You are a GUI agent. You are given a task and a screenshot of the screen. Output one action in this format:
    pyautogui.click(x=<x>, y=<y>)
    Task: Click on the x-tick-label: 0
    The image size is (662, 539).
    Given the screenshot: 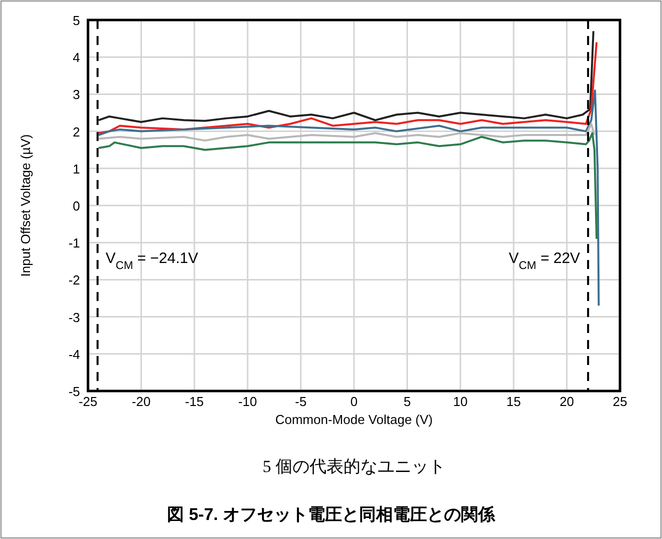 What is the action you would take?
    pyautogui.click(x=354, y=401)
    